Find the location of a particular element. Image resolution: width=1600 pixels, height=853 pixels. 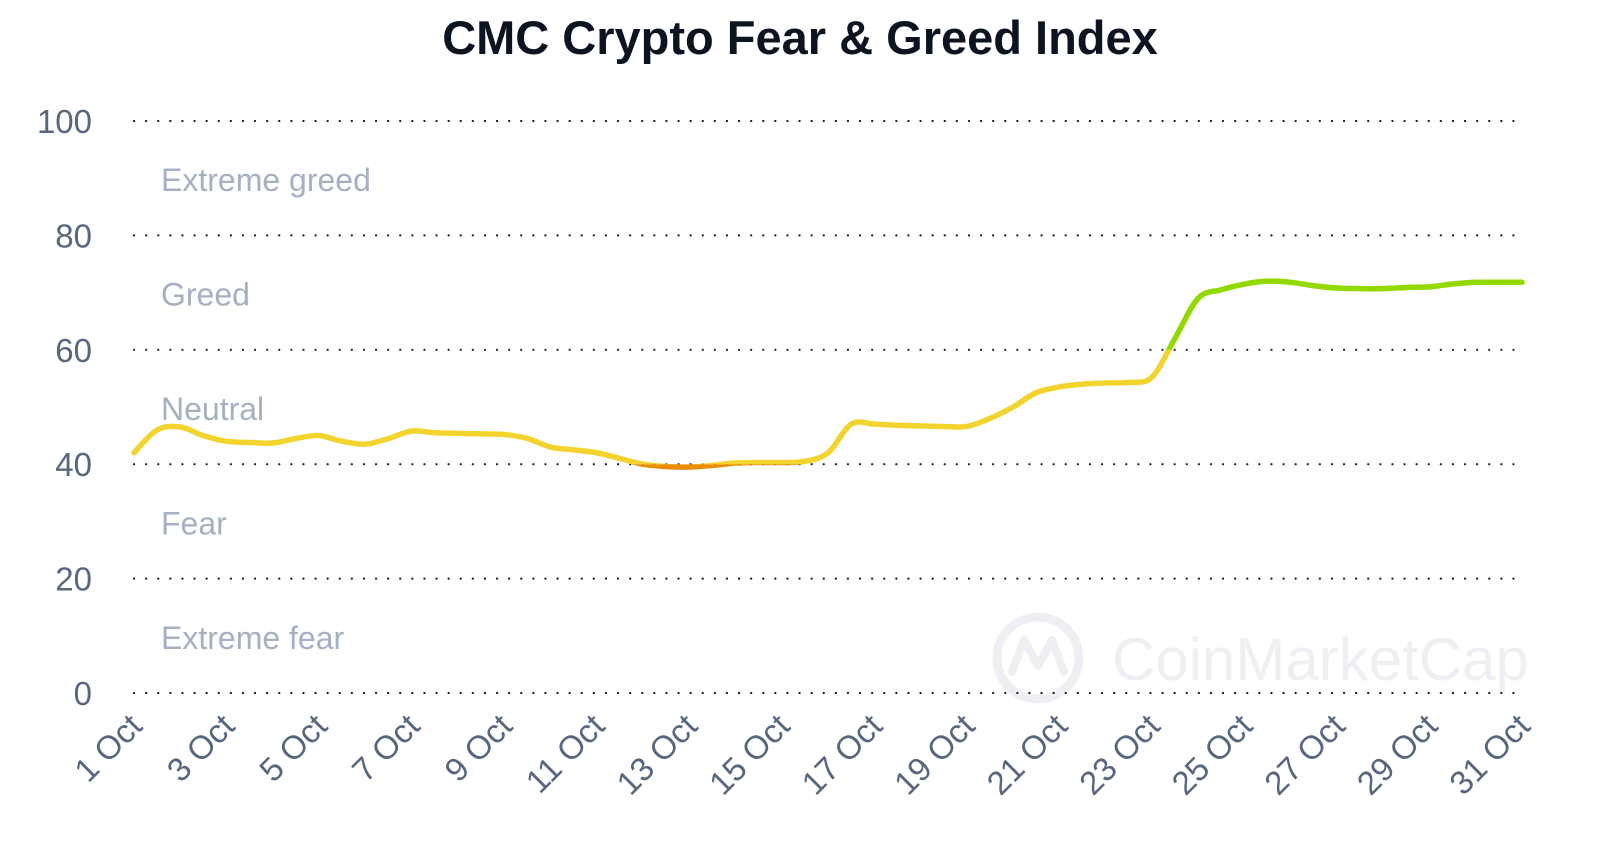

zone-label: Neutral is located at coordinates (212, 409).